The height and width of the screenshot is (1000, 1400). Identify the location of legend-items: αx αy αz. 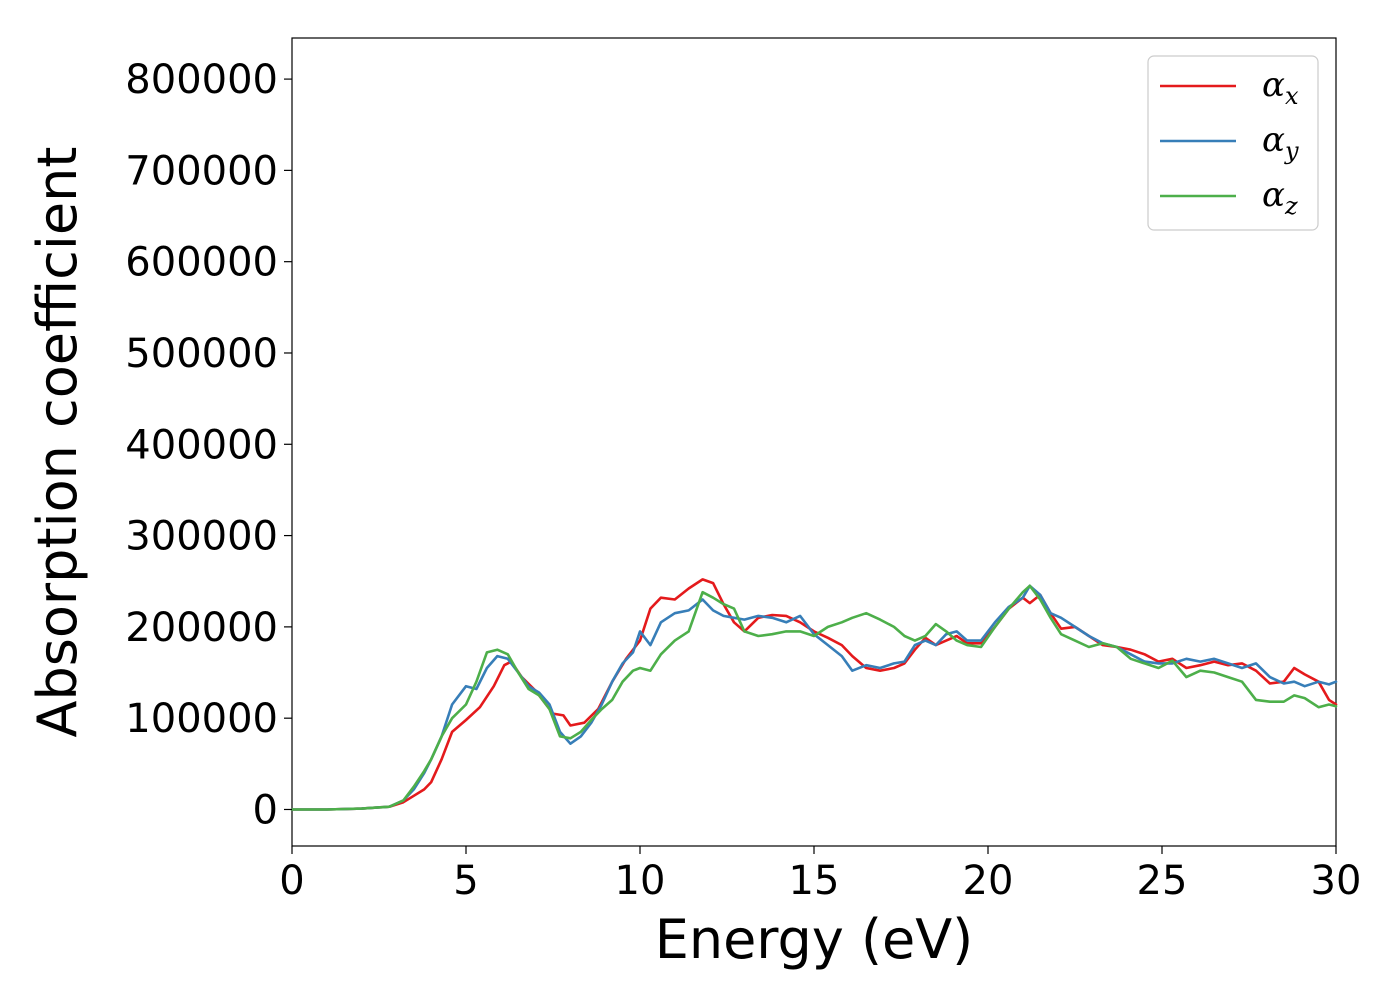
(1229, 142).